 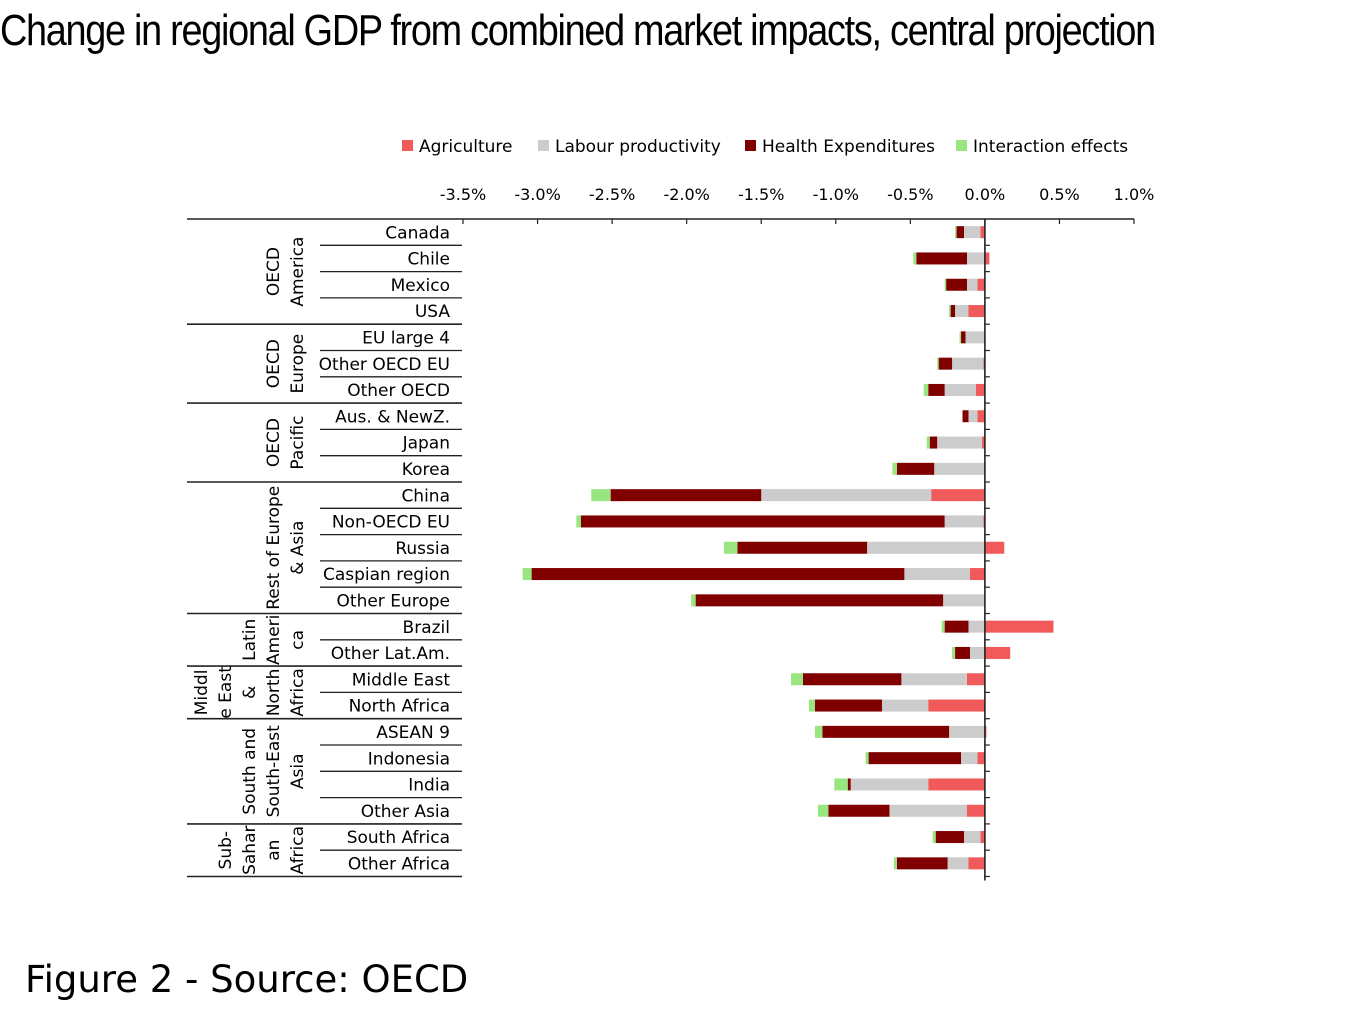 I want to click on group-label-line: Asia, so click(x=298, y=771).